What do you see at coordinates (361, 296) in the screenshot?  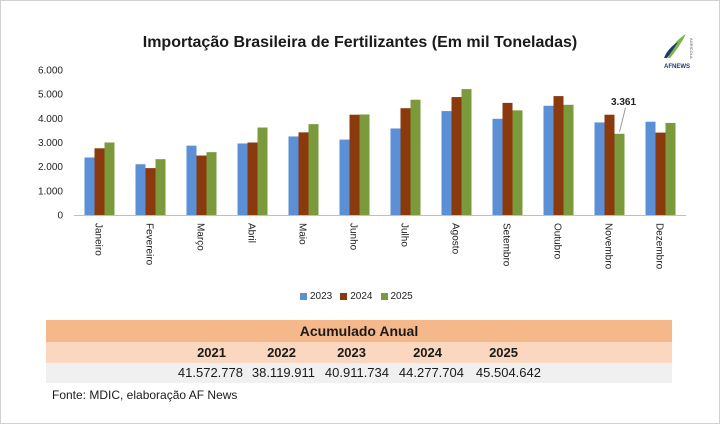 I see `legend-label-2024: 2024` at bounding box center [361, 296].